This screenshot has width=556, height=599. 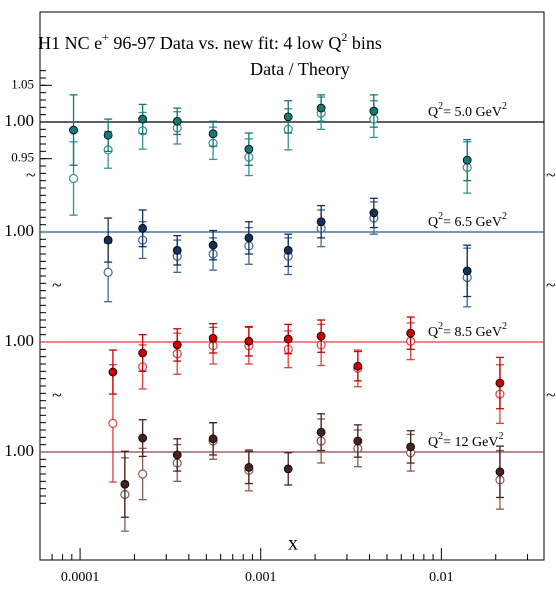 I want to click on panel-label: Q2= 12 GeV2, so click(x=465, y=440).